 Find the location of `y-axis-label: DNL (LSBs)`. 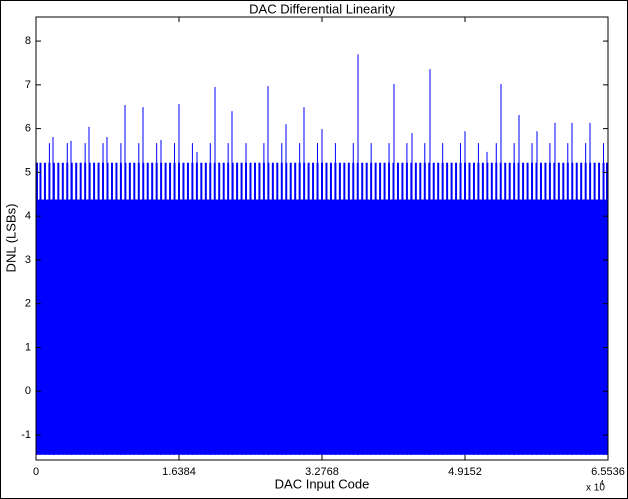

y-axis-label: DNL (LSBs) is located at coordinates (10, 238).